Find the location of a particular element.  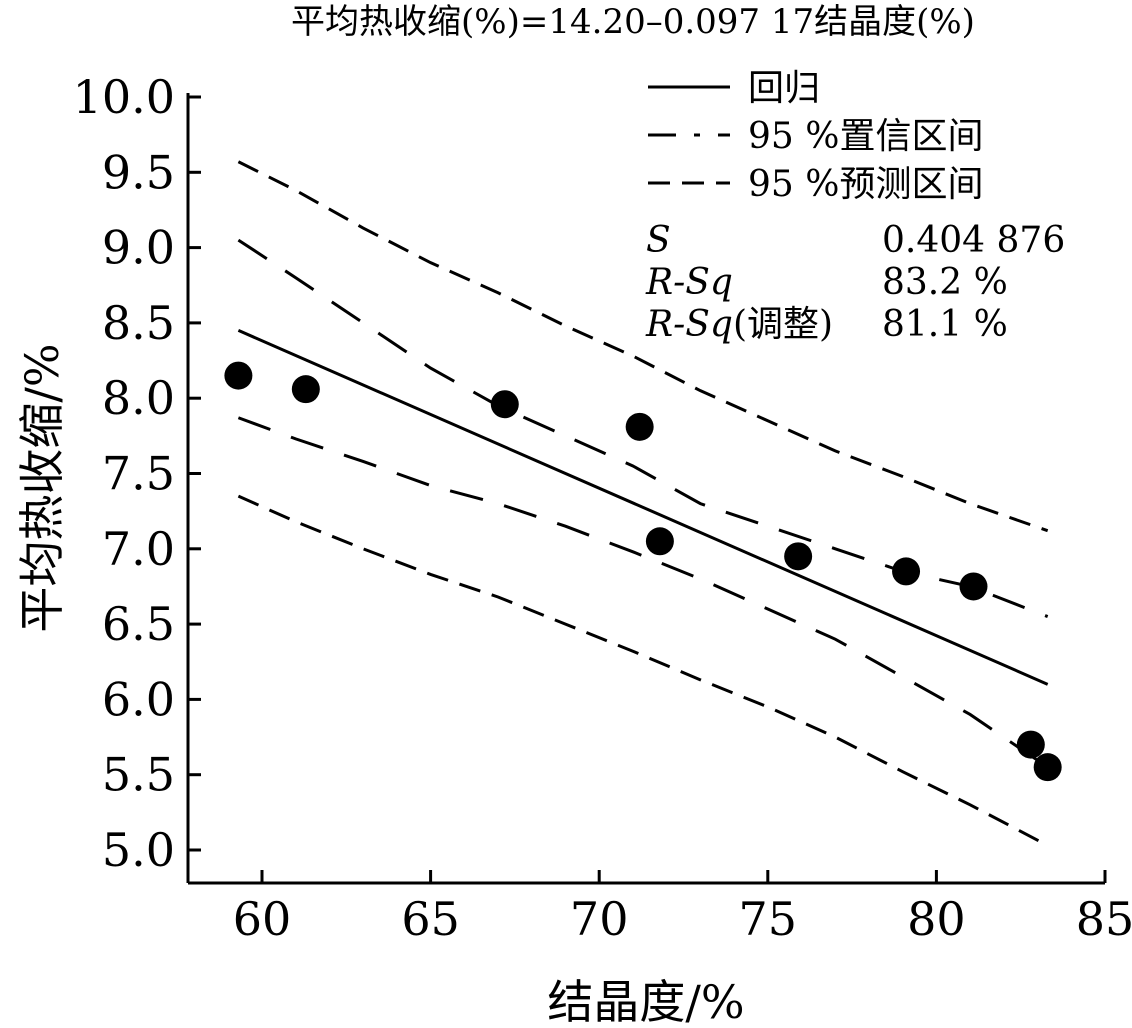

y-tick-label: 5.5 is located at coordinates (138, 775).